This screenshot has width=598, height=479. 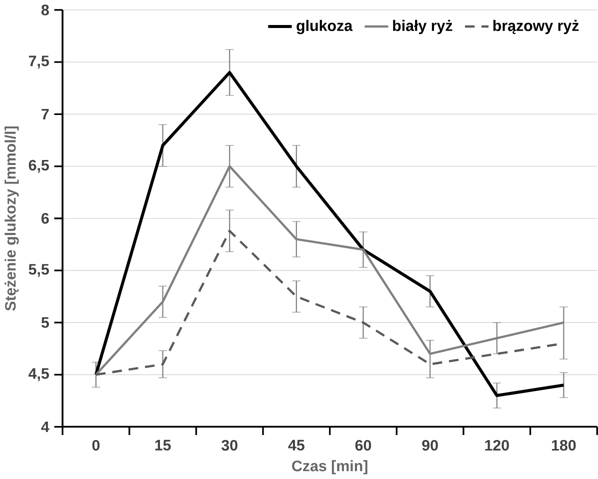 I want to click on x-axis-title: Czas [min], so click(x=330, y=467).